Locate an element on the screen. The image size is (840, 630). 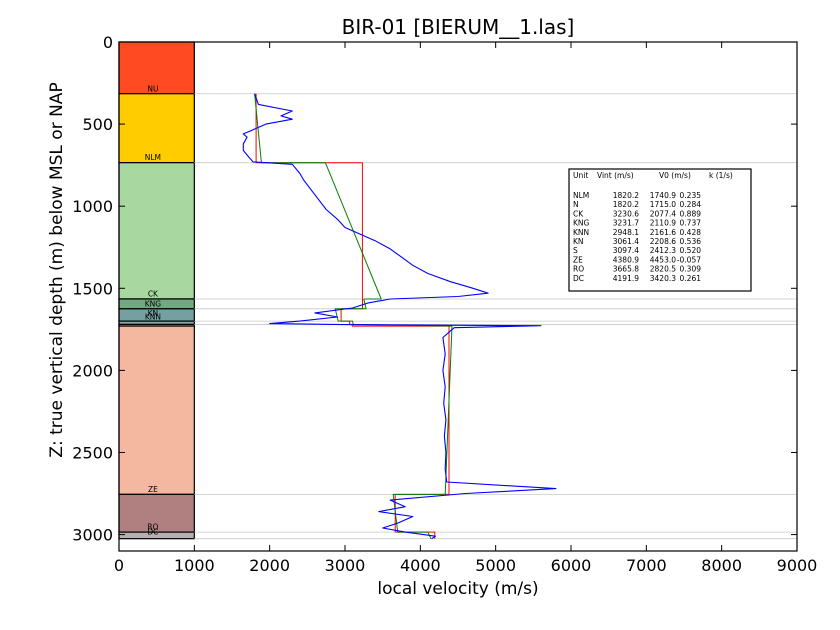
strat-label-knn: KNN is located at coordinates (153, 316).